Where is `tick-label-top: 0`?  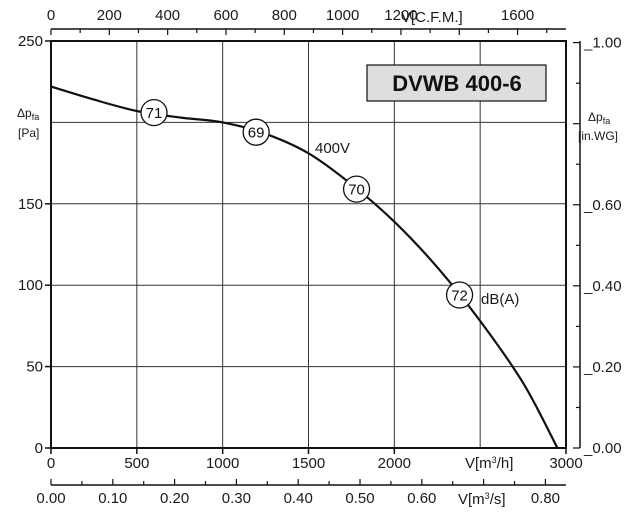 tick-label-top: 0 is located at coordinates (51, 15).